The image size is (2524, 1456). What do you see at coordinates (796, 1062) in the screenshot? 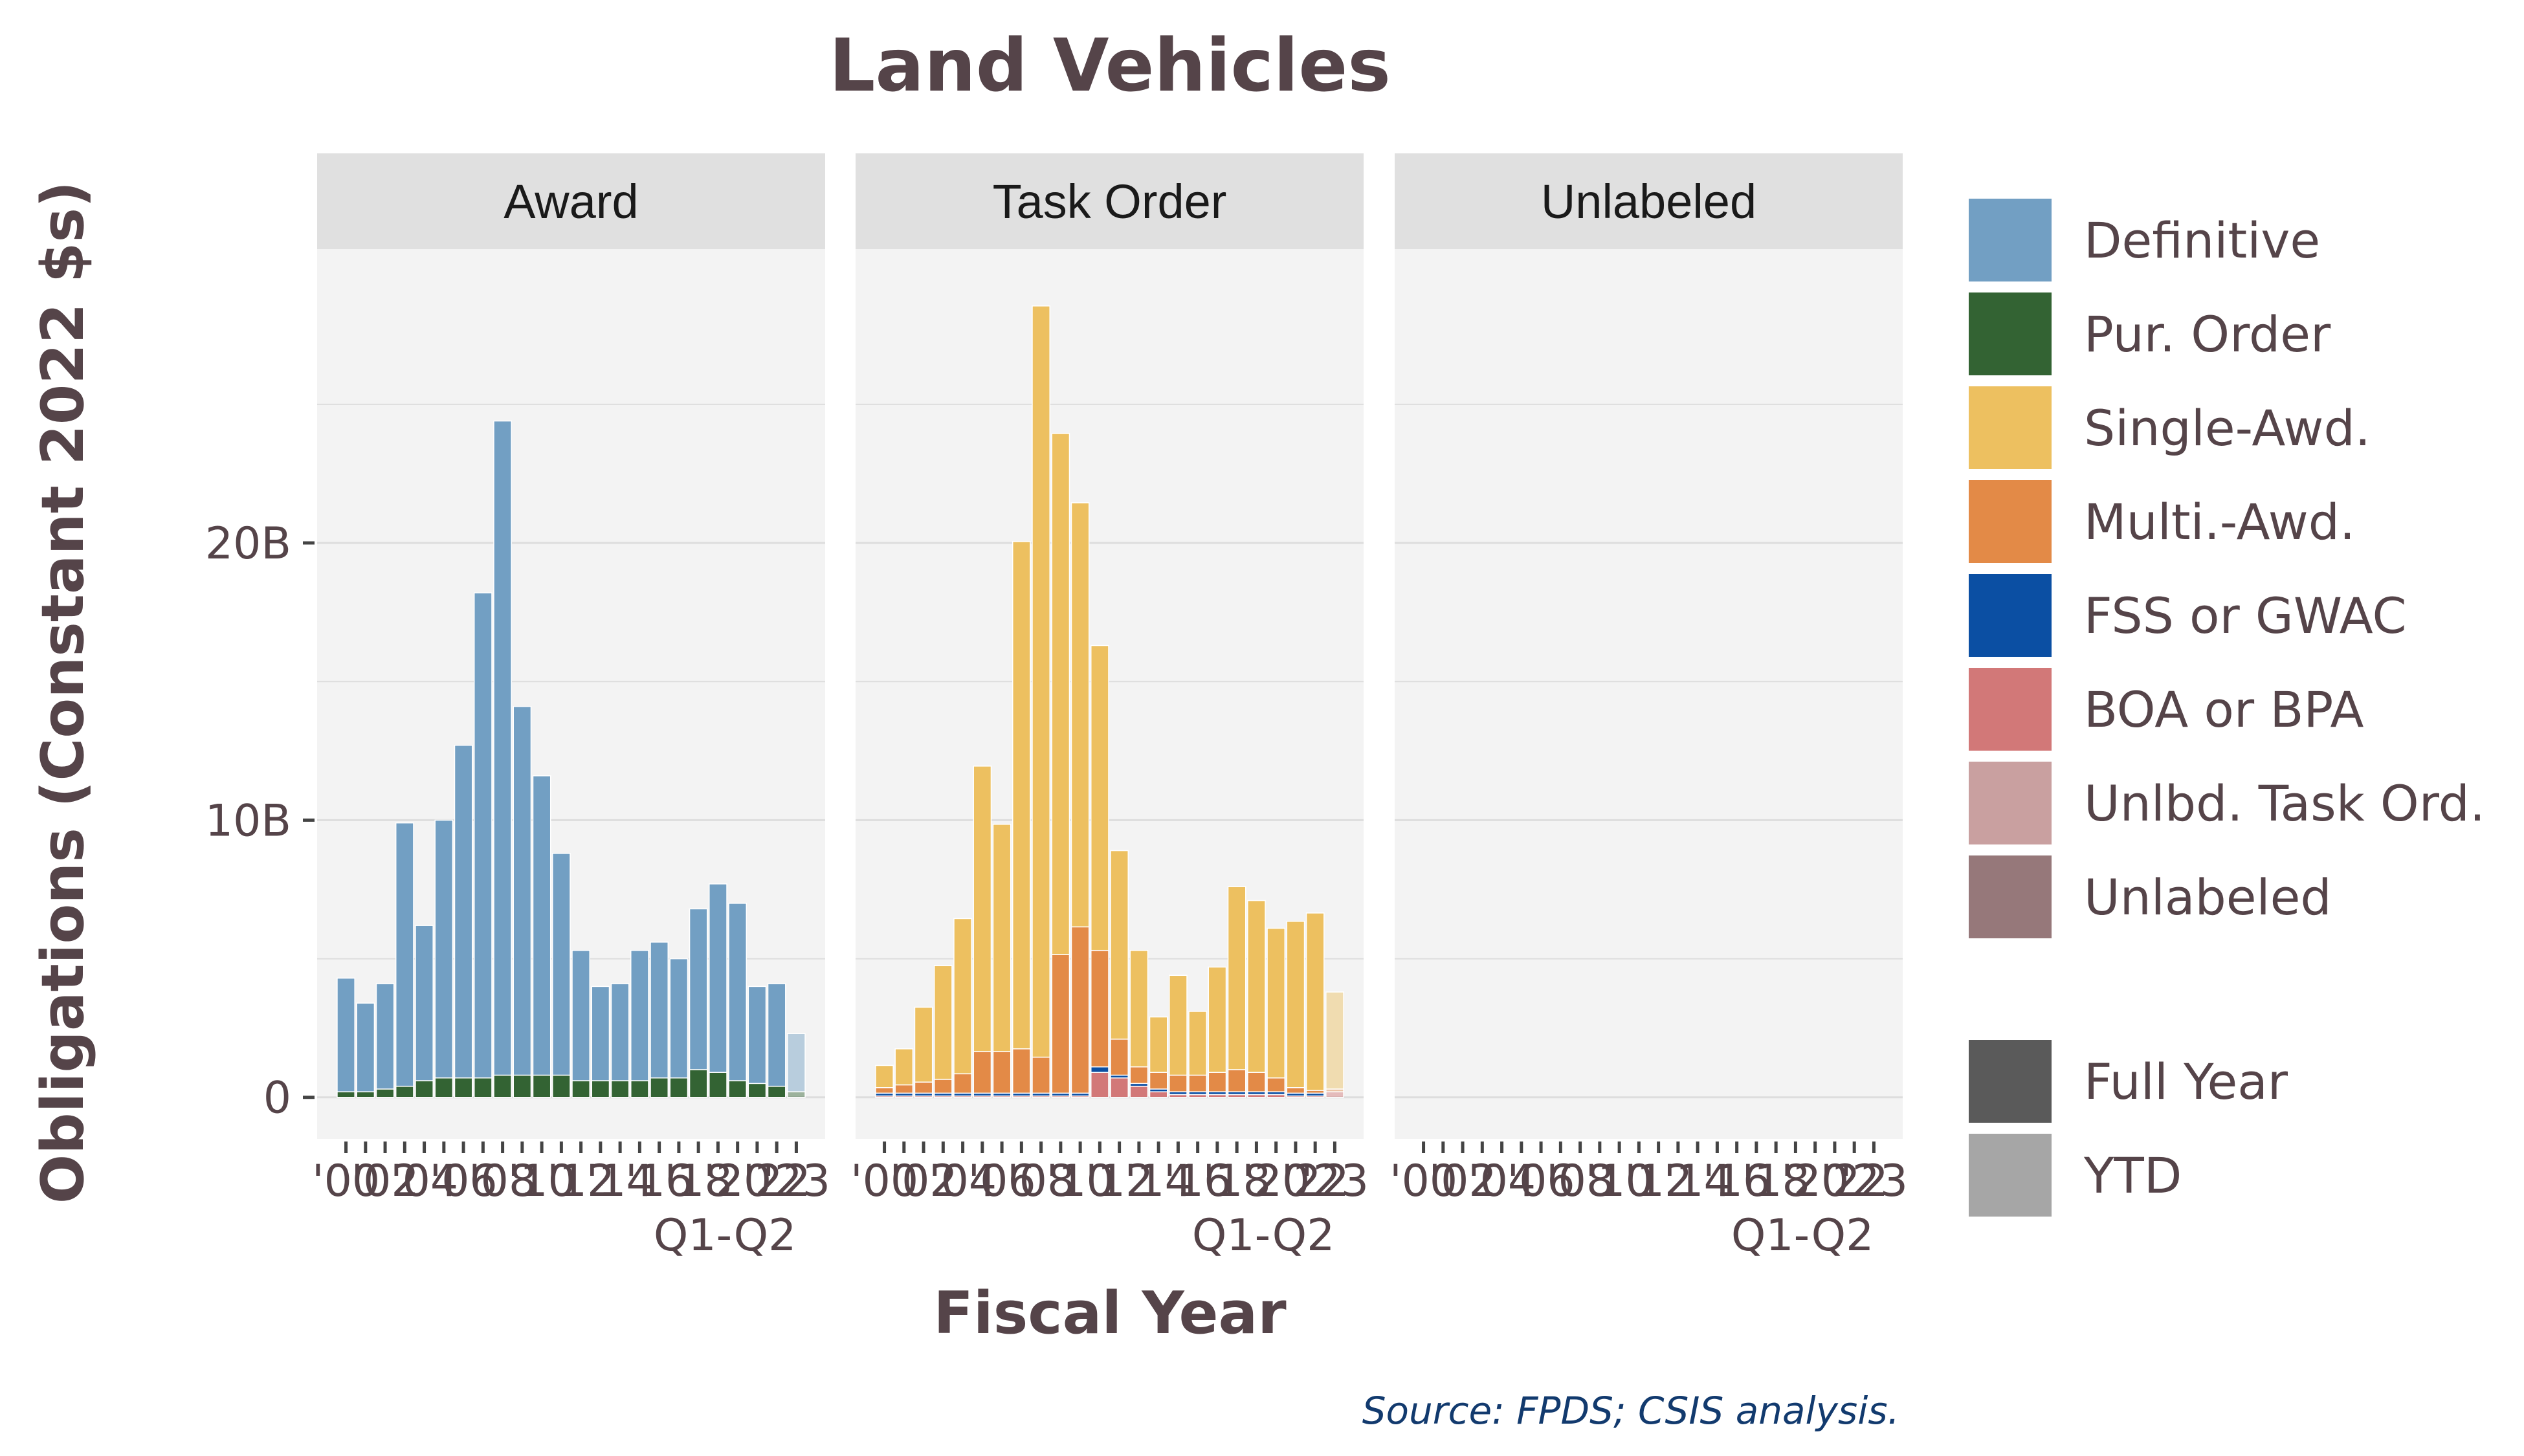
I see `bar-definitive-2023` at bounding box center [796, 1062].